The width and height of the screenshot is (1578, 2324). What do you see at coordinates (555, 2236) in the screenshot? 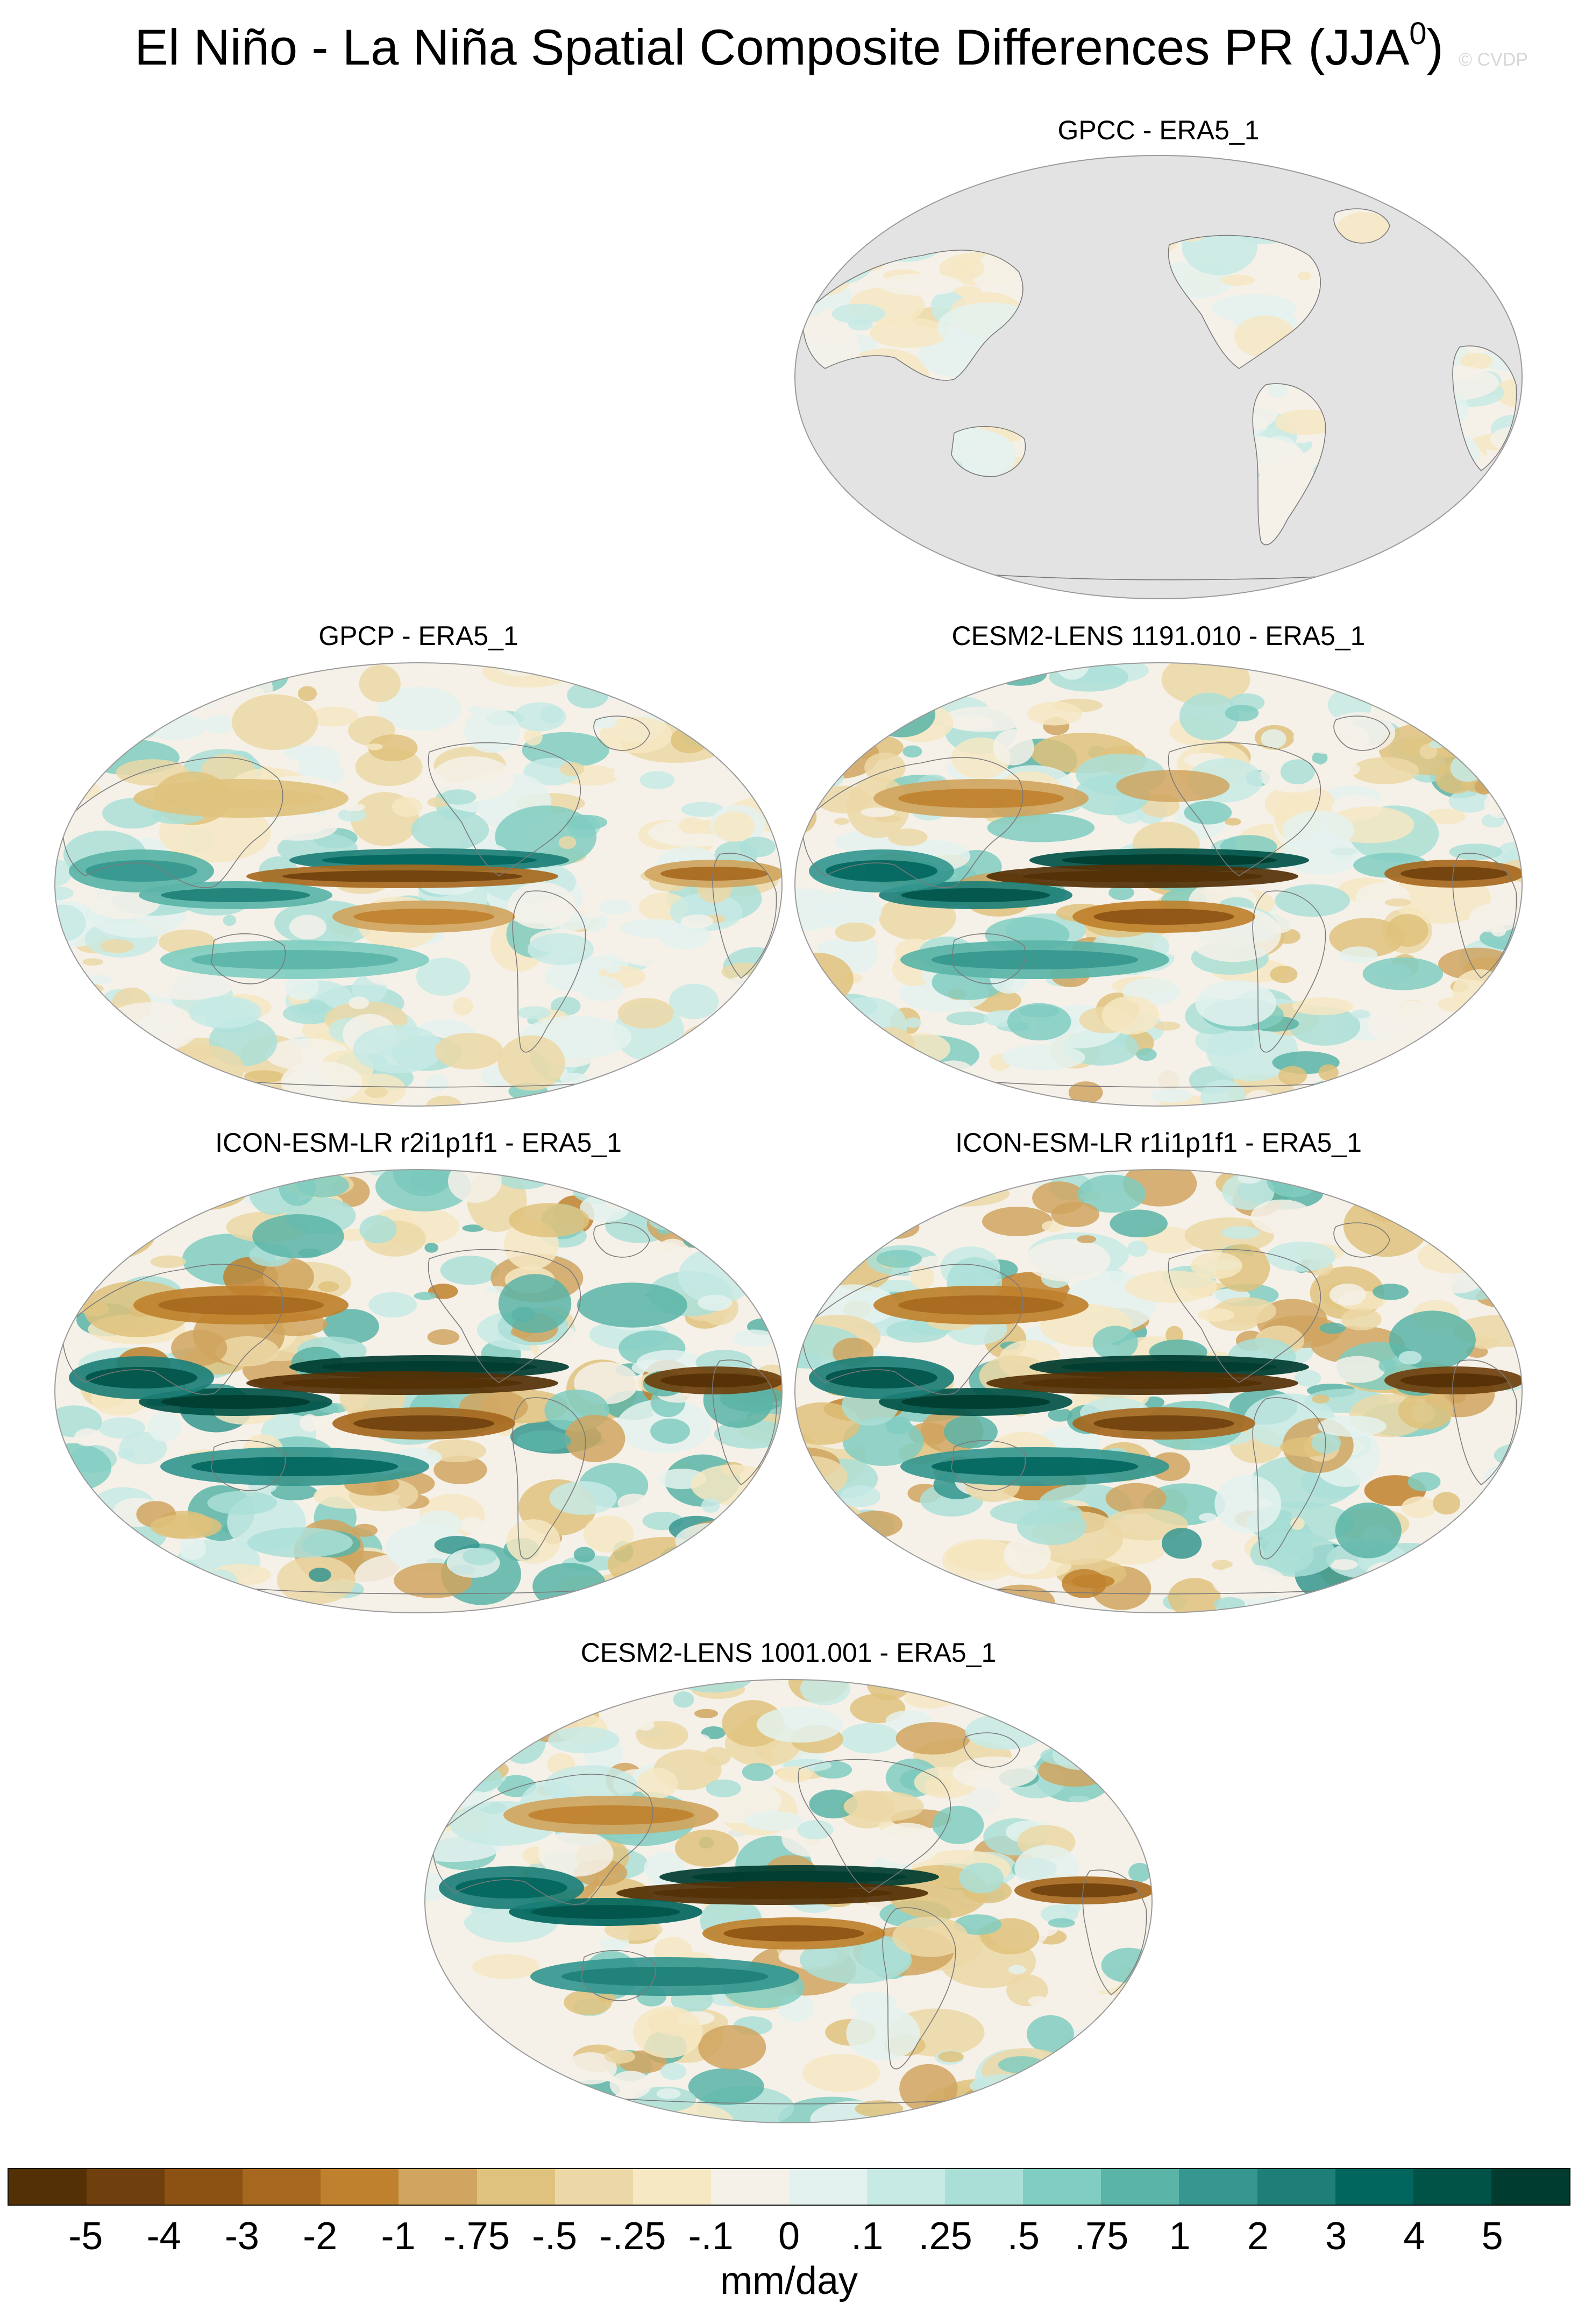
I see `colorbar-tick-label: -.5` at bounding box center [555, 2236].